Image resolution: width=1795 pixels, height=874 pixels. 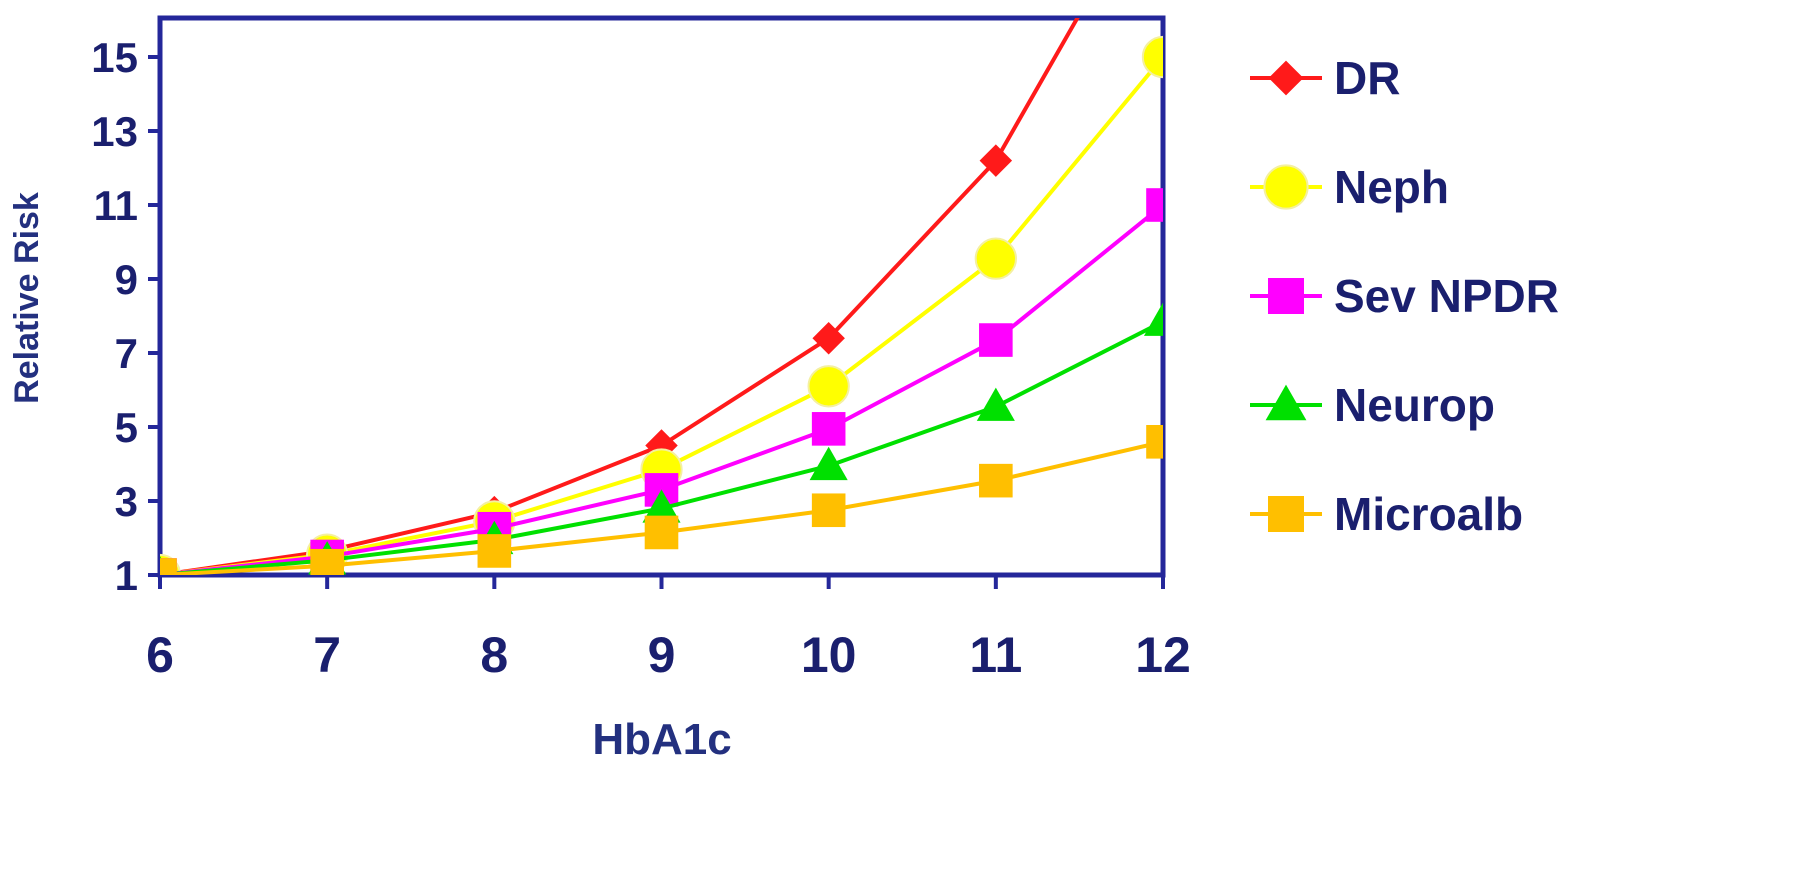 I want to click on y-tick-label: 11, so click(x=116, y=205).